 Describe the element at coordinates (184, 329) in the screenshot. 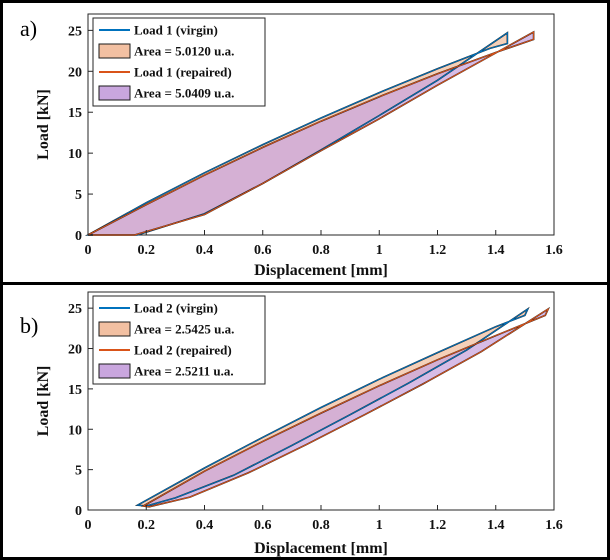

I see `legend-entry: Area = 2.5425 u.a.` at that location.